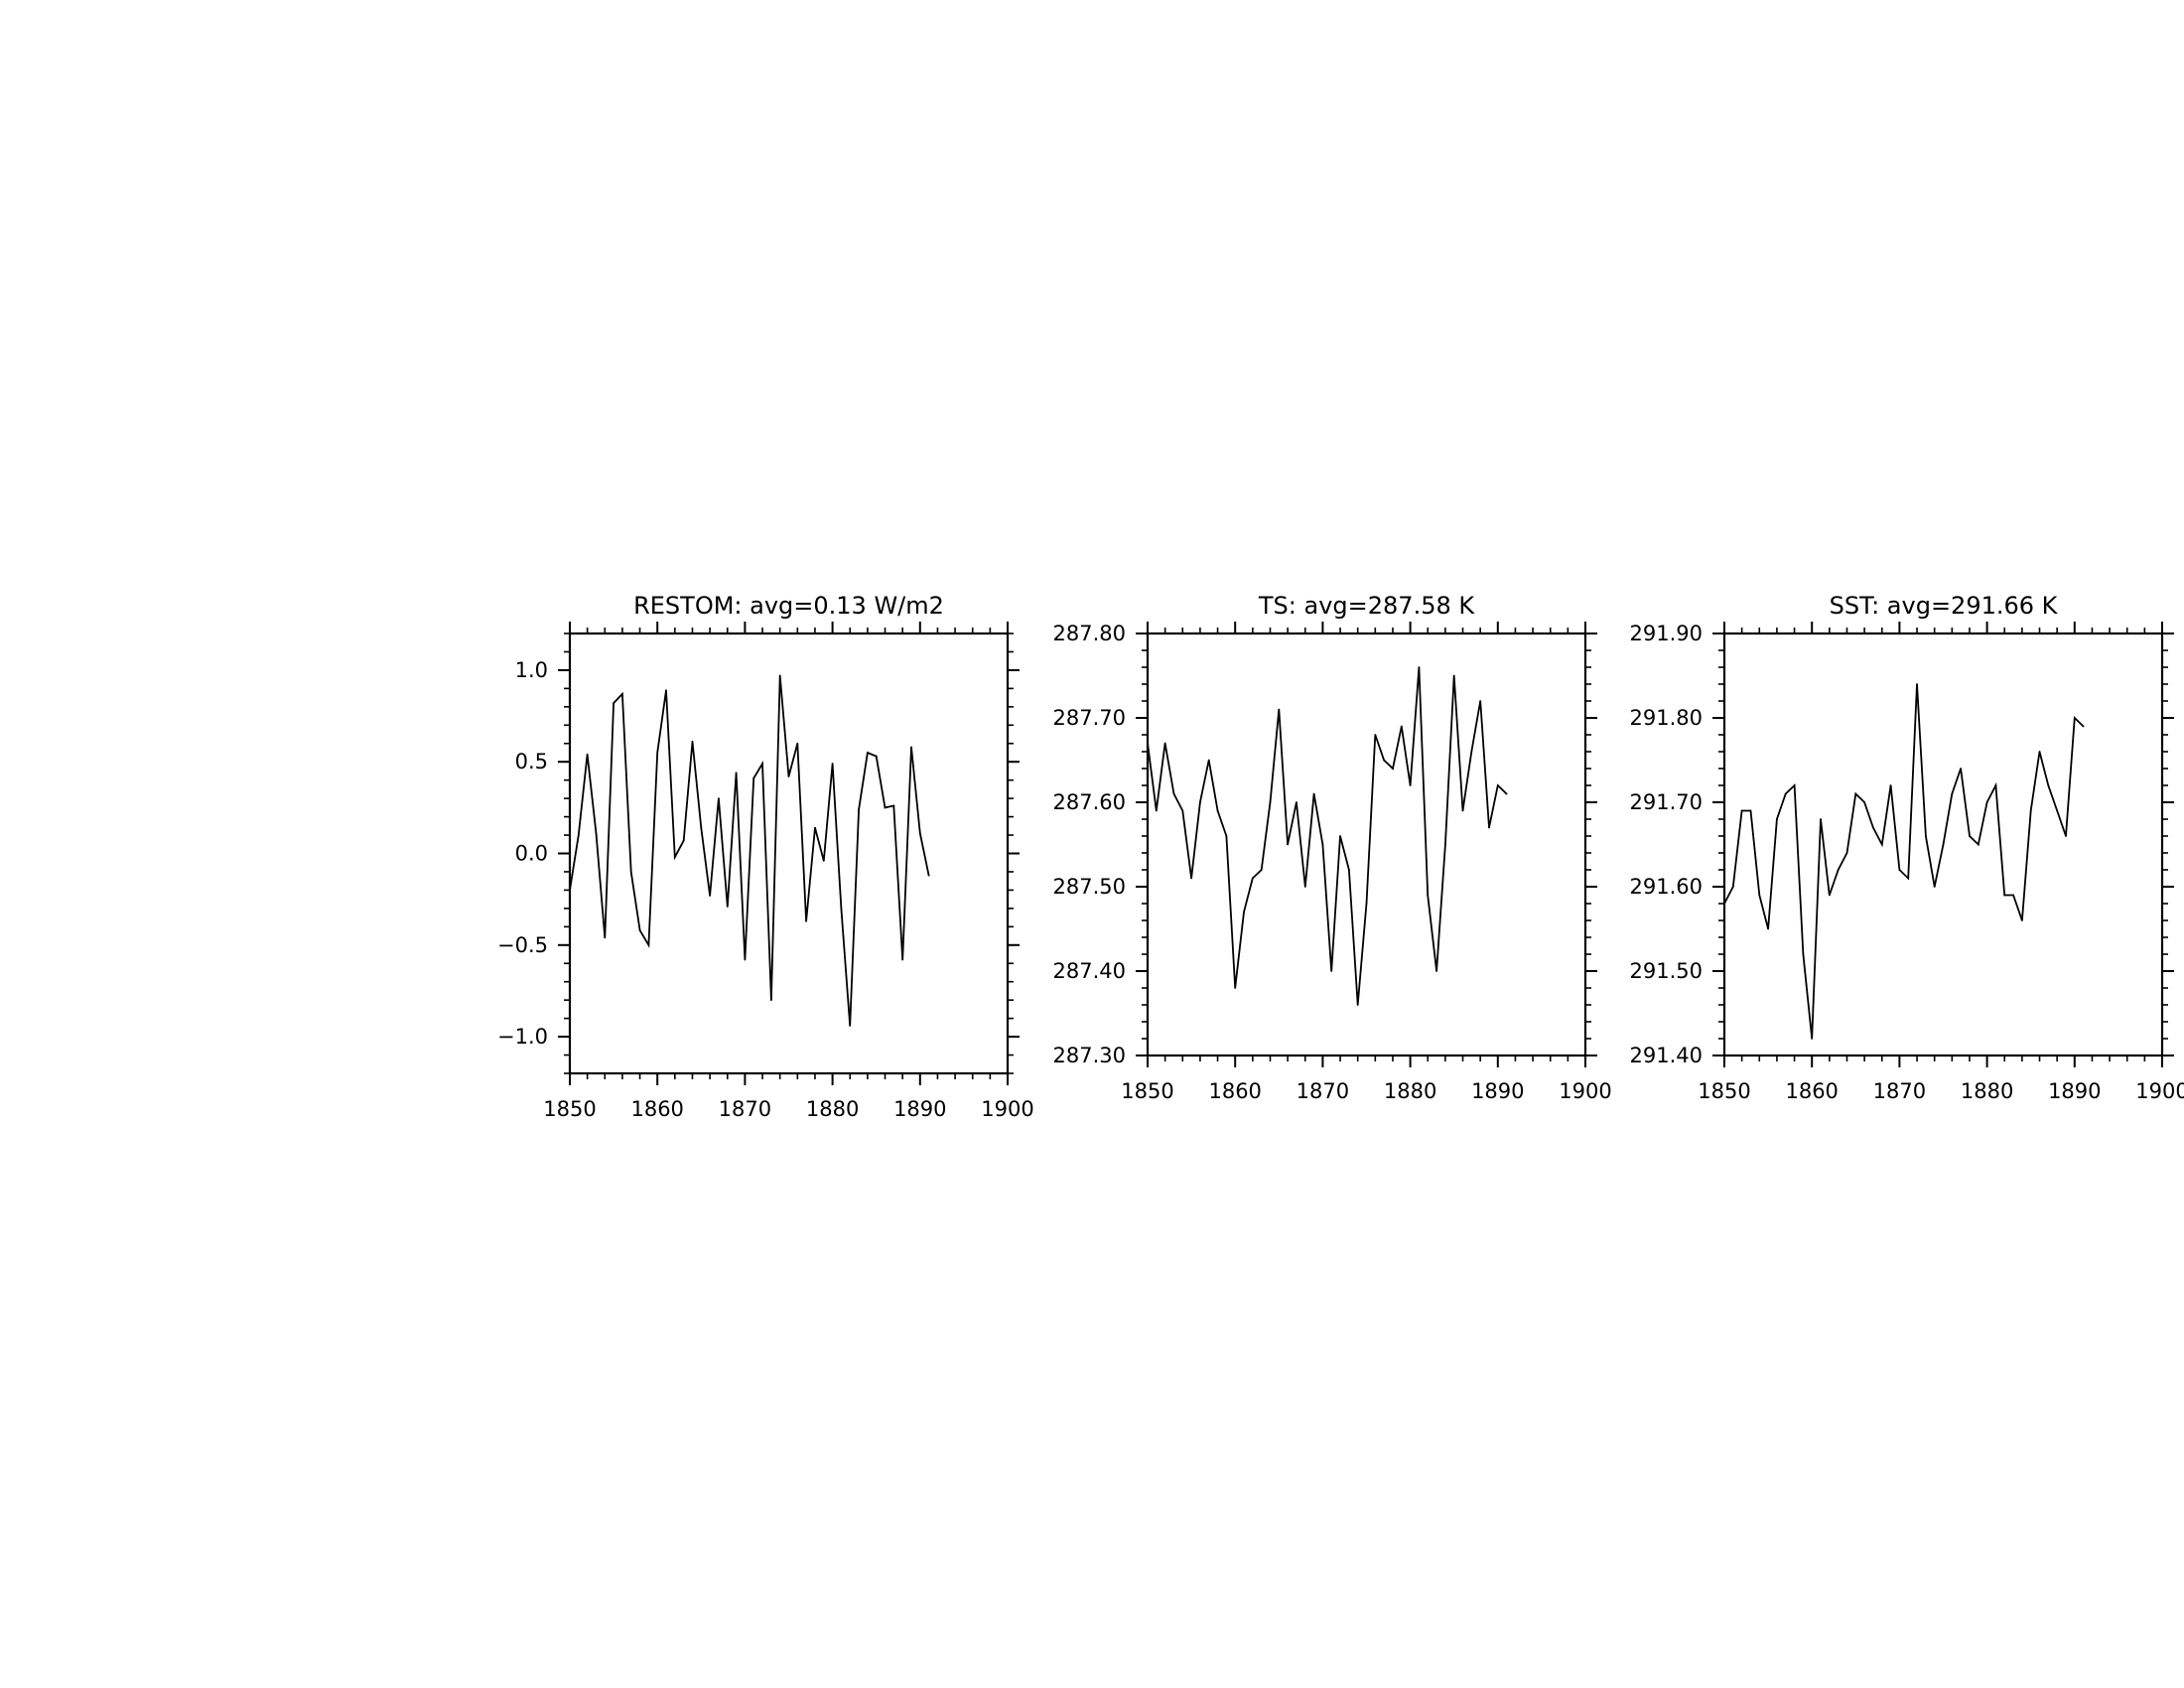 The width and height of the screenshot is (2184, 1688). I want to click on sst-x-tick-label: 1870, so click(1899, 1091).